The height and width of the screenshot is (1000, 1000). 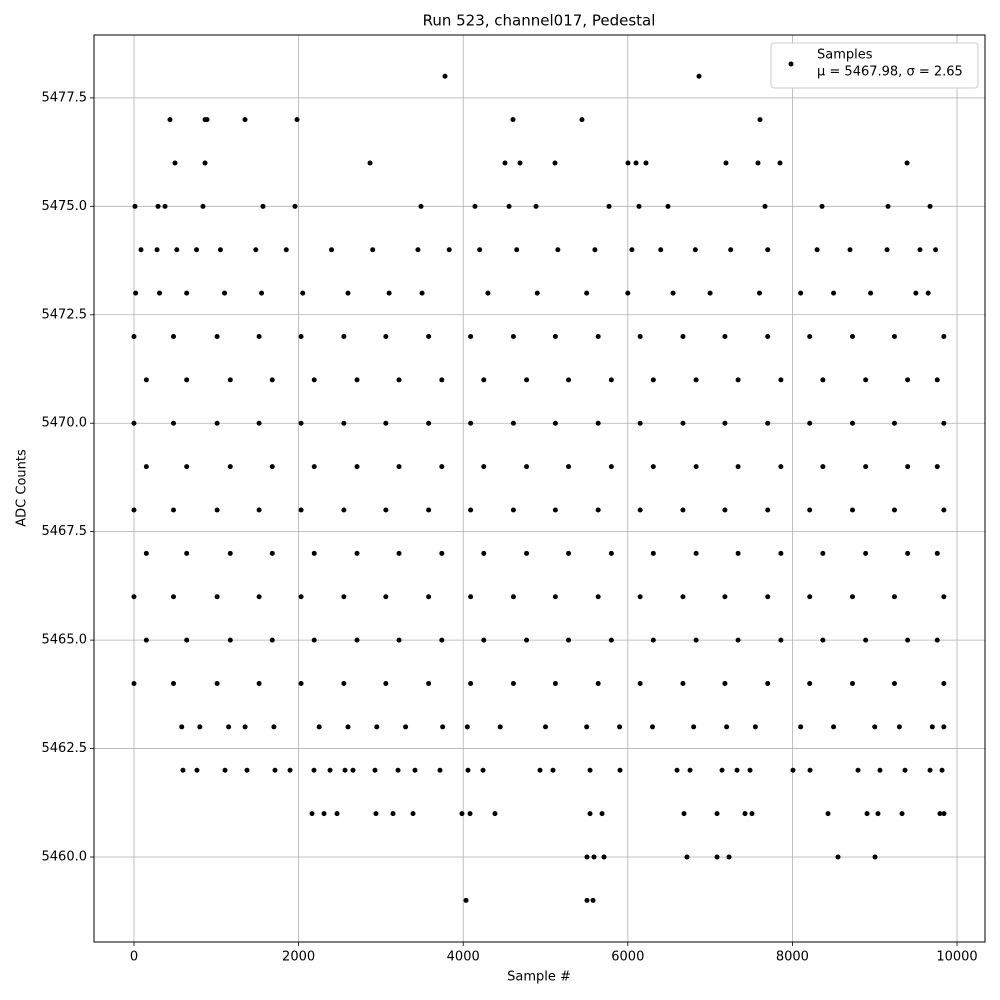 I want to click on y-tick-label: 5462.5, so click(x=65, y=748).